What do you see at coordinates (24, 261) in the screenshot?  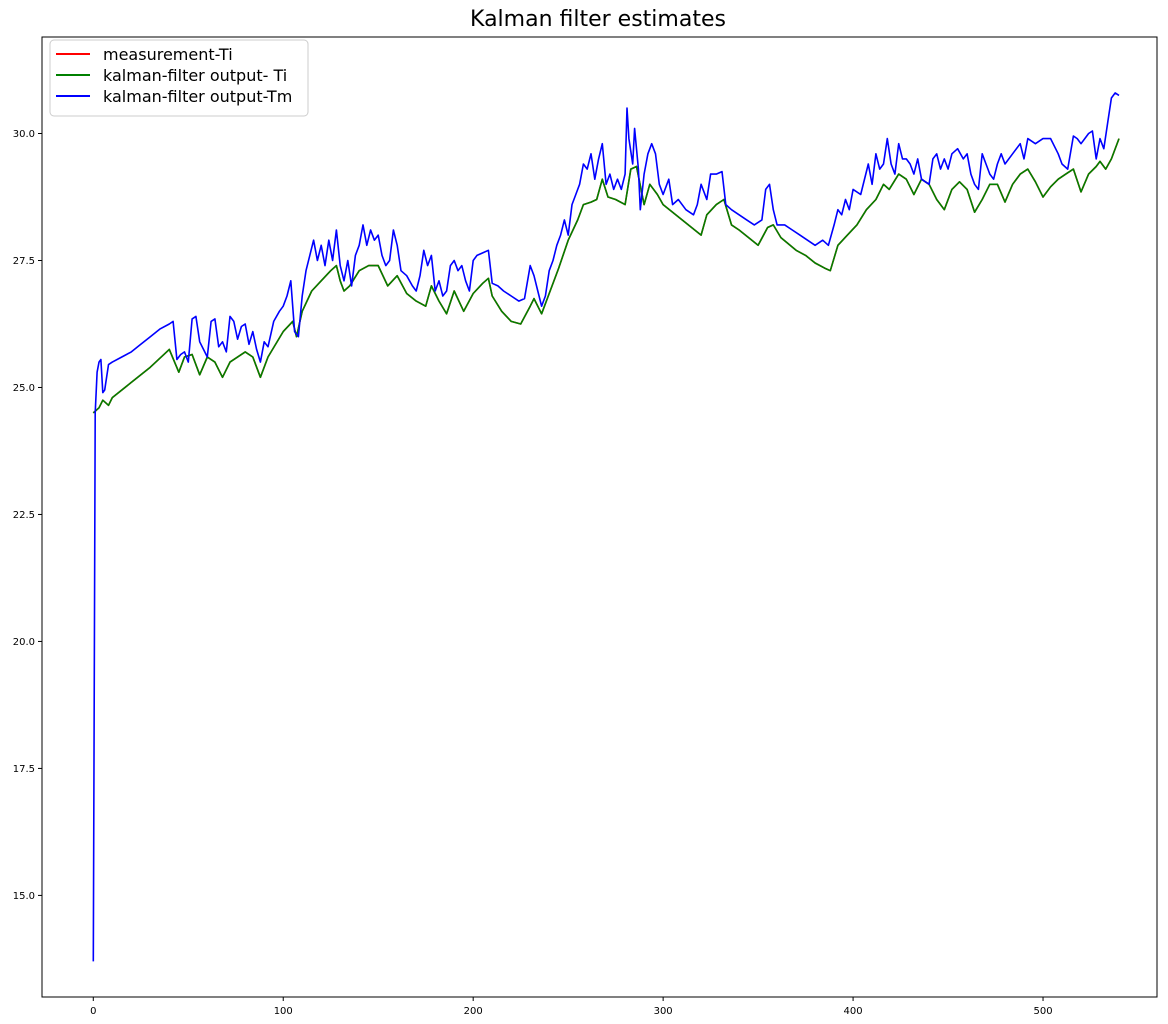 I see `y-tick-label: 27.5` at bounding box center [24, 261].